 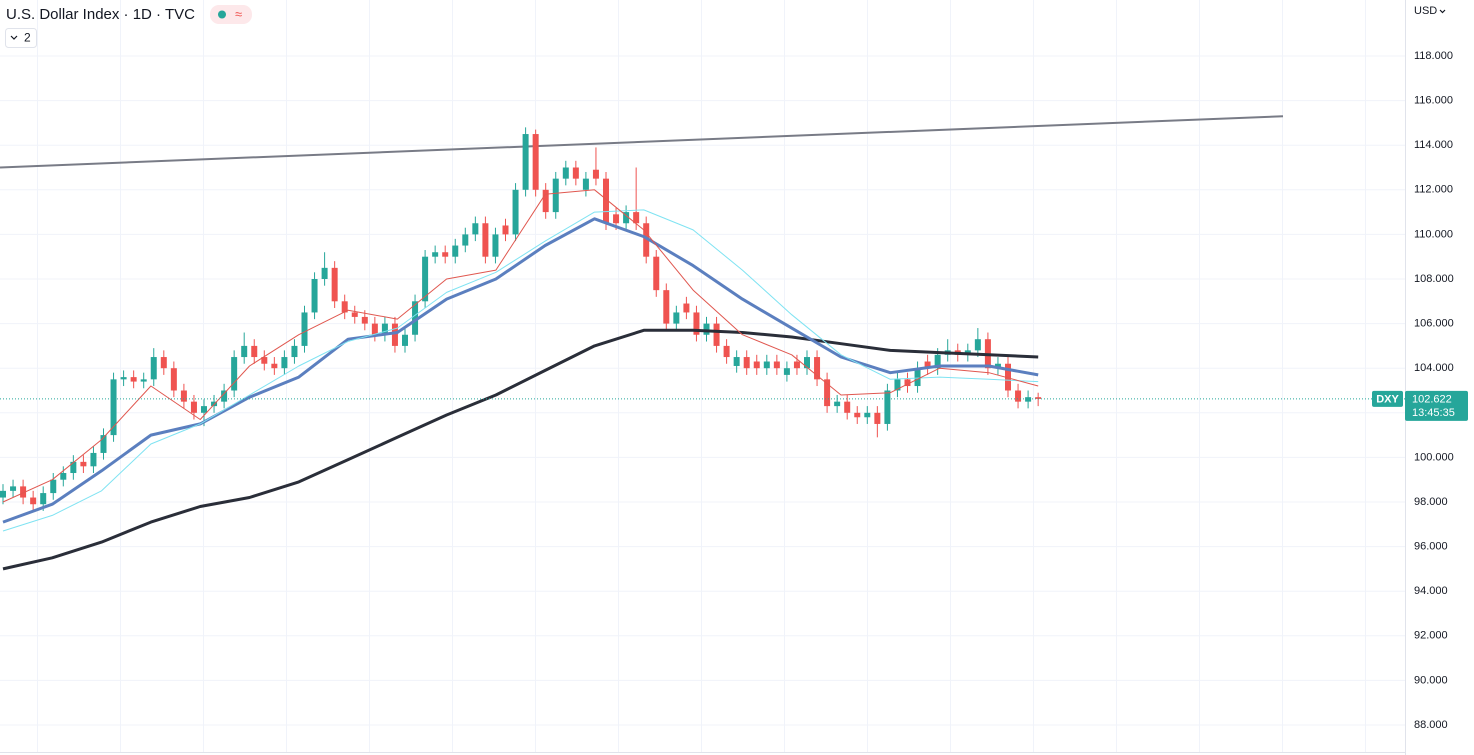 I want to click on indicator-toggle: 2, so click(x=21, y=38).